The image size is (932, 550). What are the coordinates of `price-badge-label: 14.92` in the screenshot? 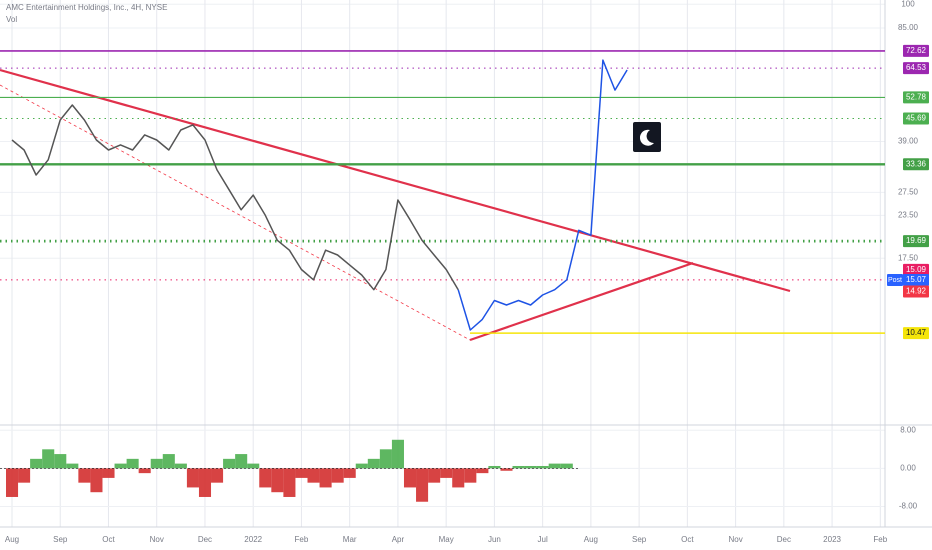 It's located at (916, 291).